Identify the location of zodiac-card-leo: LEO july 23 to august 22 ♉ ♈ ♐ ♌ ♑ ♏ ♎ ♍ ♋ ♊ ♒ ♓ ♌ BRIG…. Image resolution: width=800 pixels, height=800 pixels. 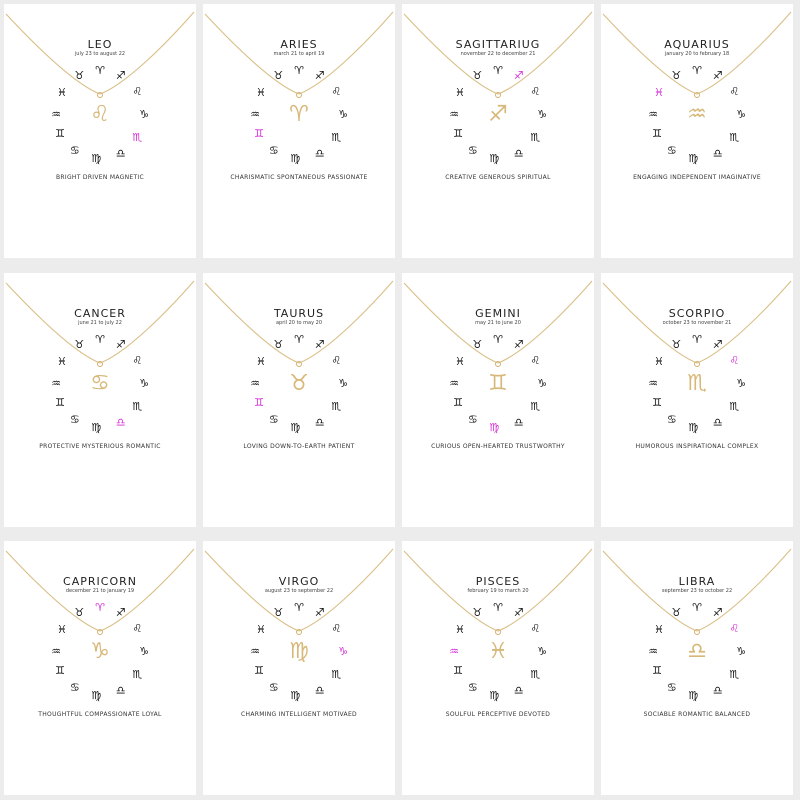
(100, 131).